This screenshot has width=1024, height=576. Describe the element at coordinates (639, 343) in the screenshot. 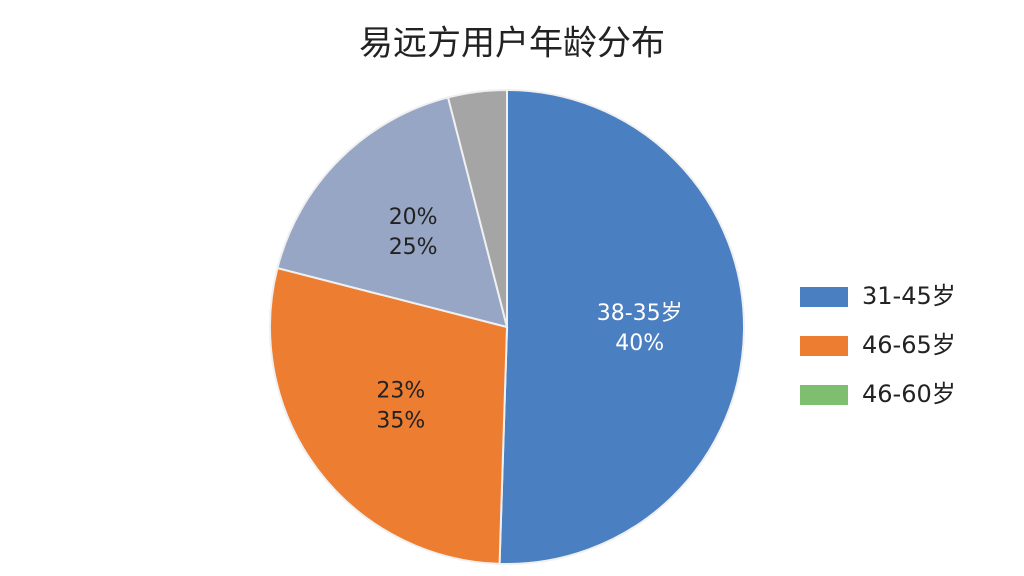

I see `slice-label: 40%` at that location.